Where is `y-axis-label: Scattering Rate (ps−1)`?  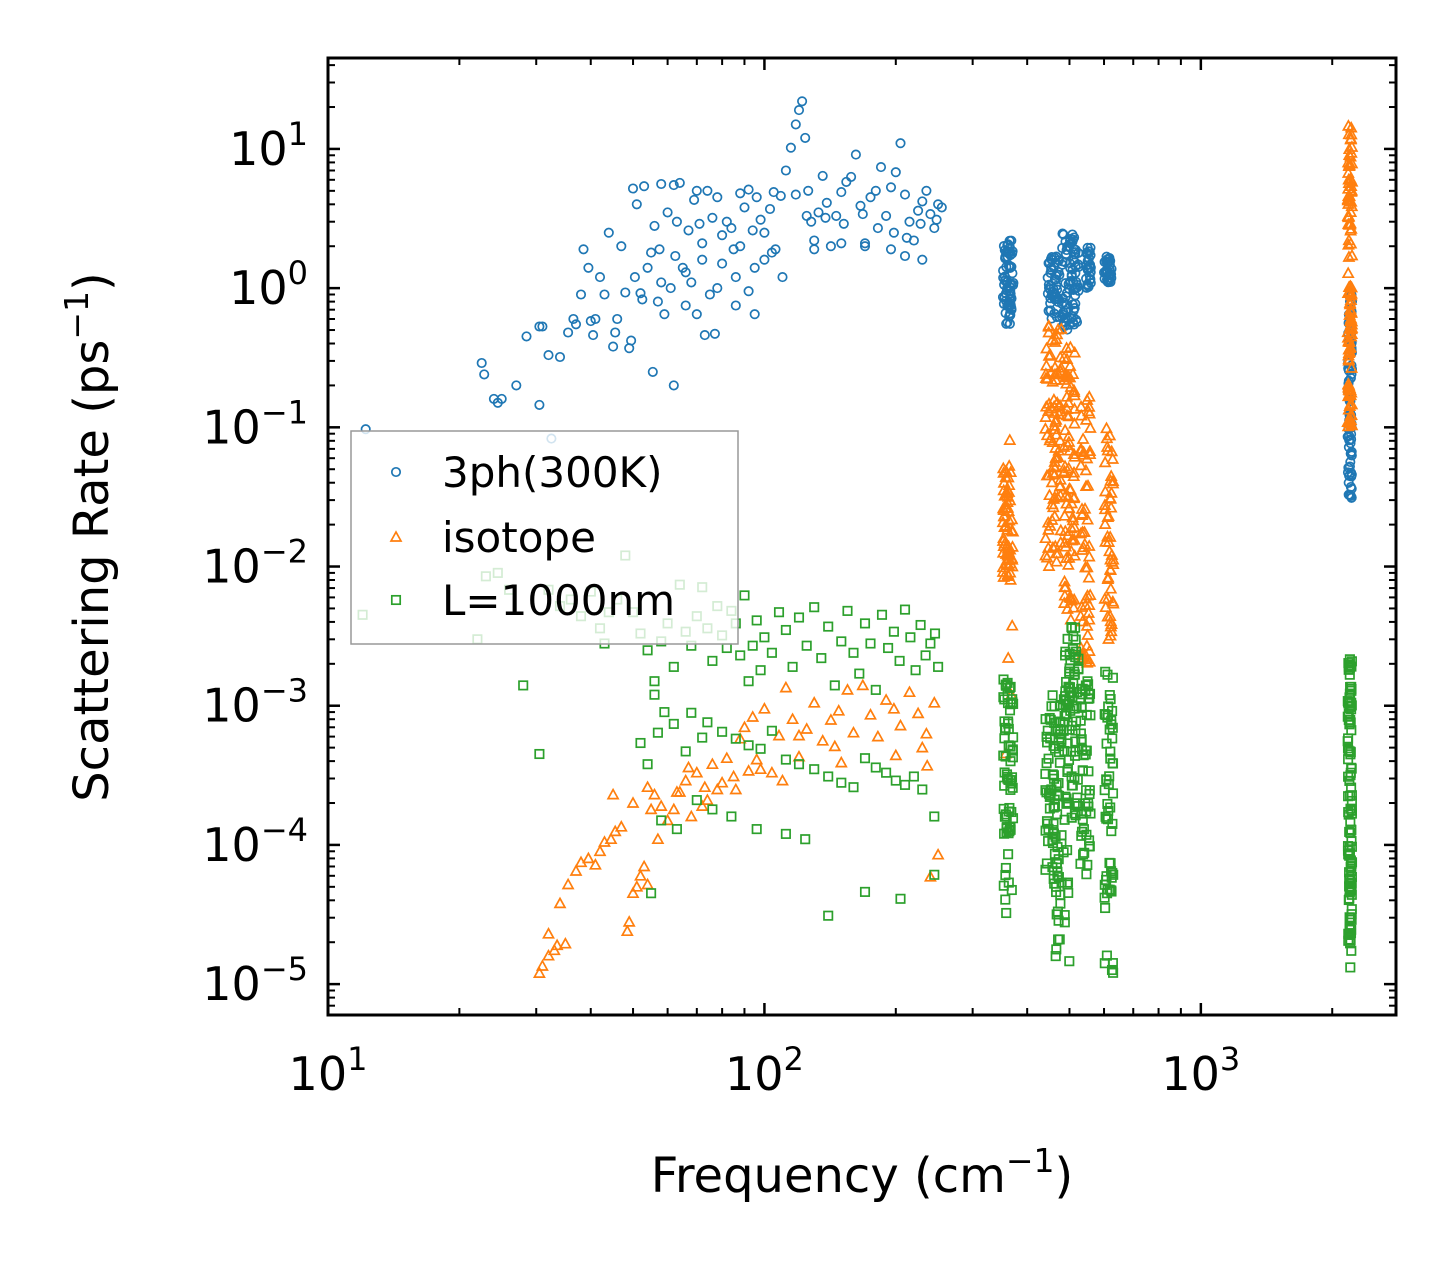 y-axis-label: Scattering Rate (ps−1) is located at coordinates (88, 537).